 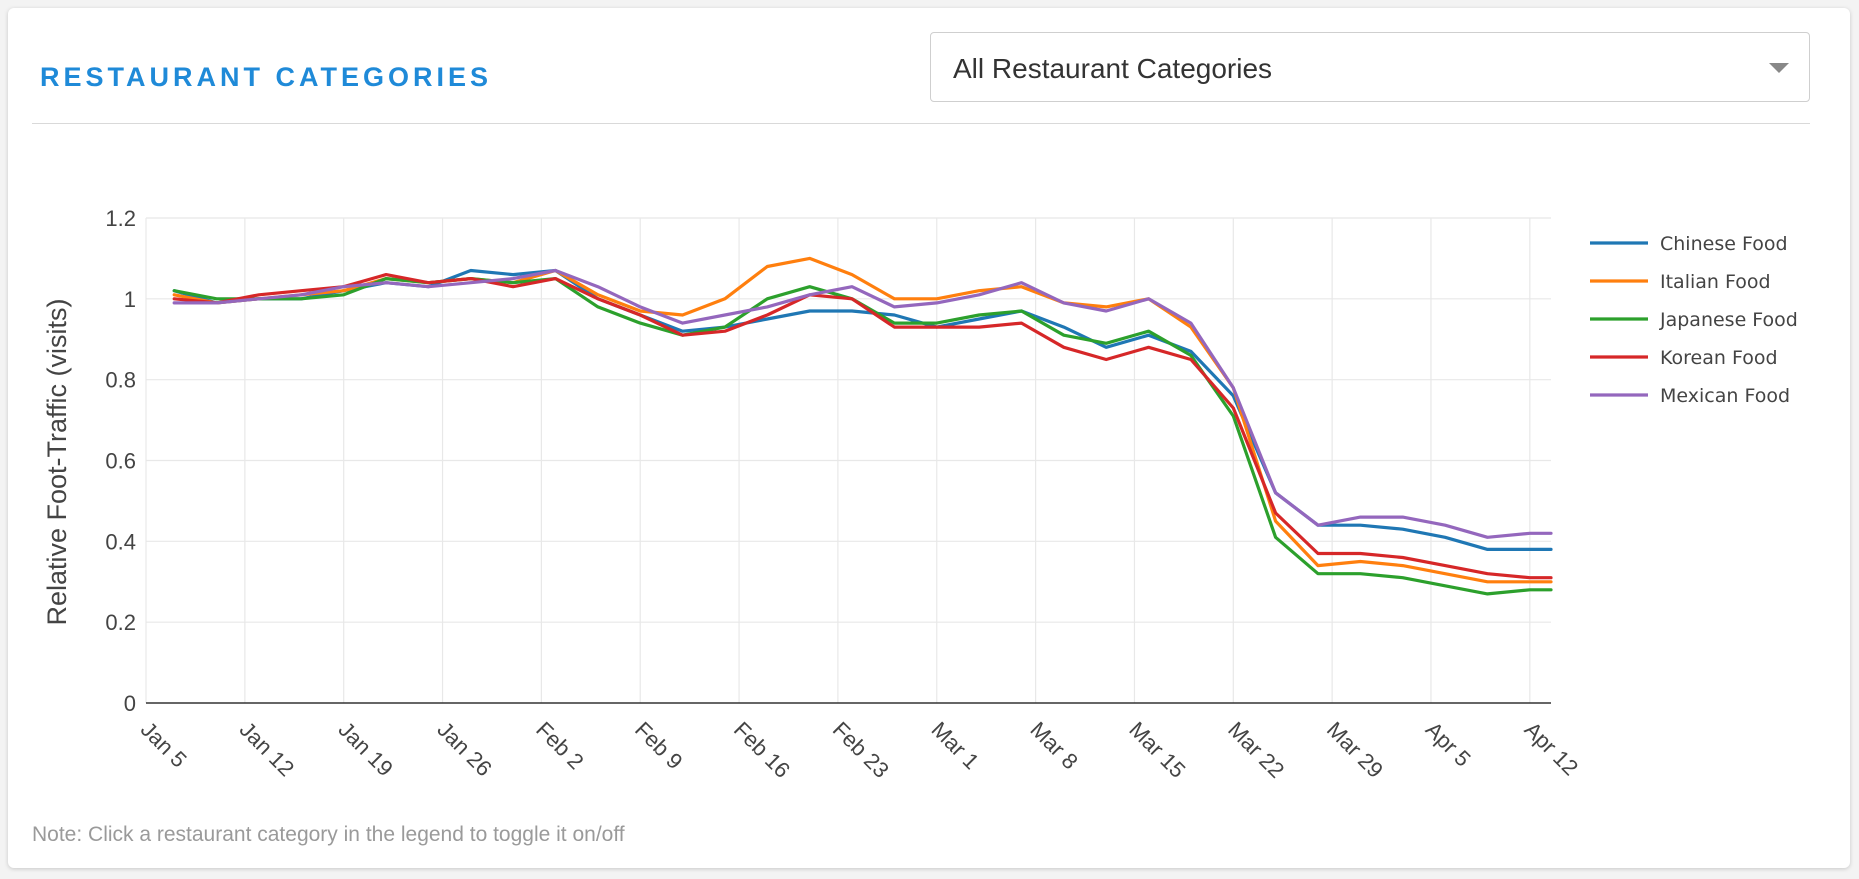 I want to click on header-divider, so click(x=921, y=123).